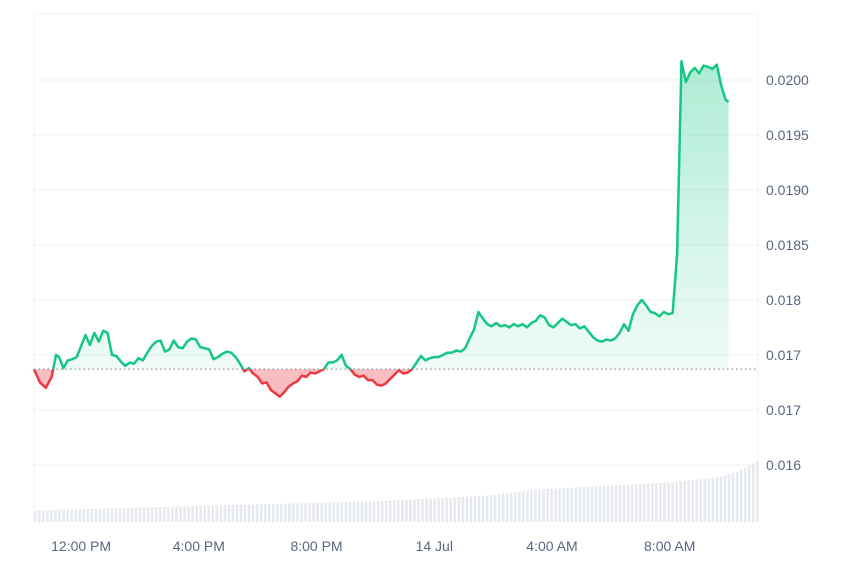 Image resolution: width=850 pixels, height=567 pixels. I want to click on price-line-down, so click(223, 383).